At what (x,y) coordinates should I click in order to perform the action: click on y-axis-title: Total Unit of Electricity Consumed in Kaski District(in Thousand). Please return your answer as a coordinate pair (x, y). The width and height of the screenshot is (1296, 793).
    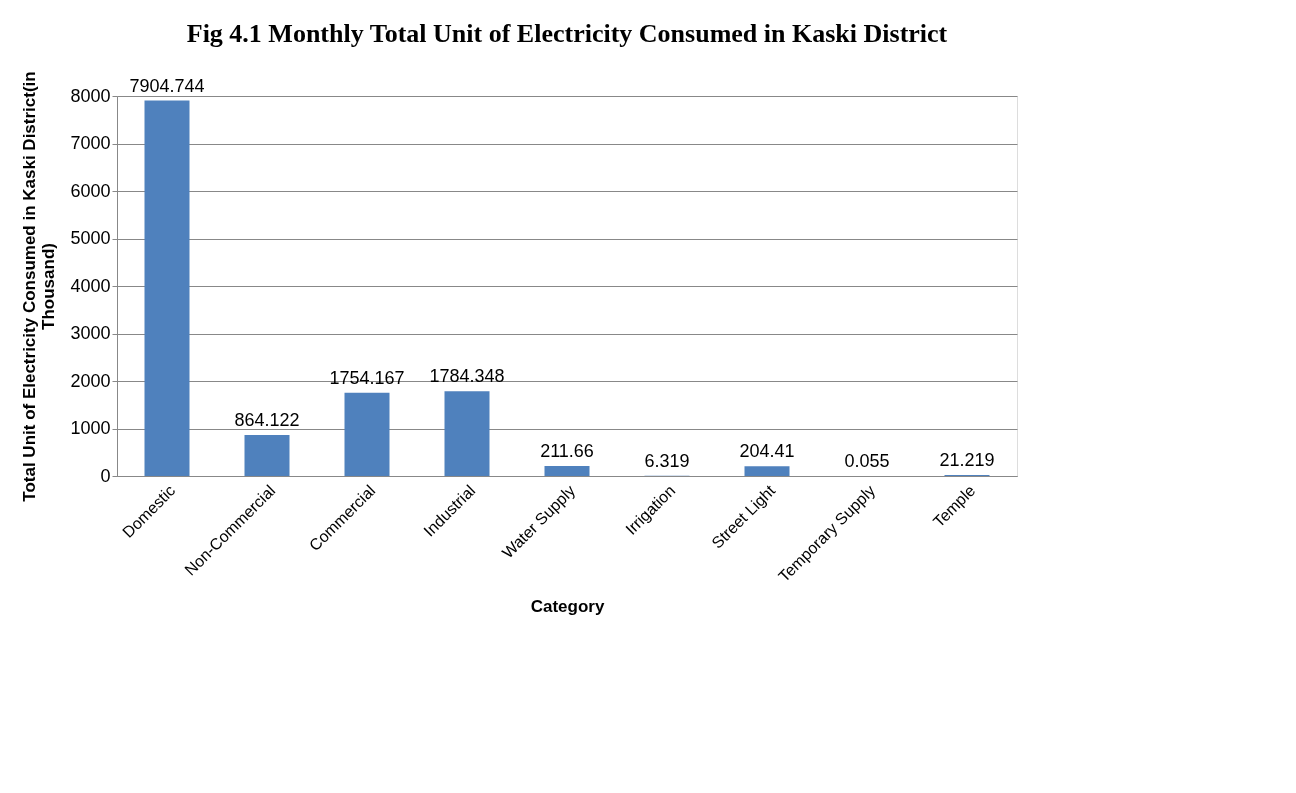
    Looking at the image, I should click on (39, 286).